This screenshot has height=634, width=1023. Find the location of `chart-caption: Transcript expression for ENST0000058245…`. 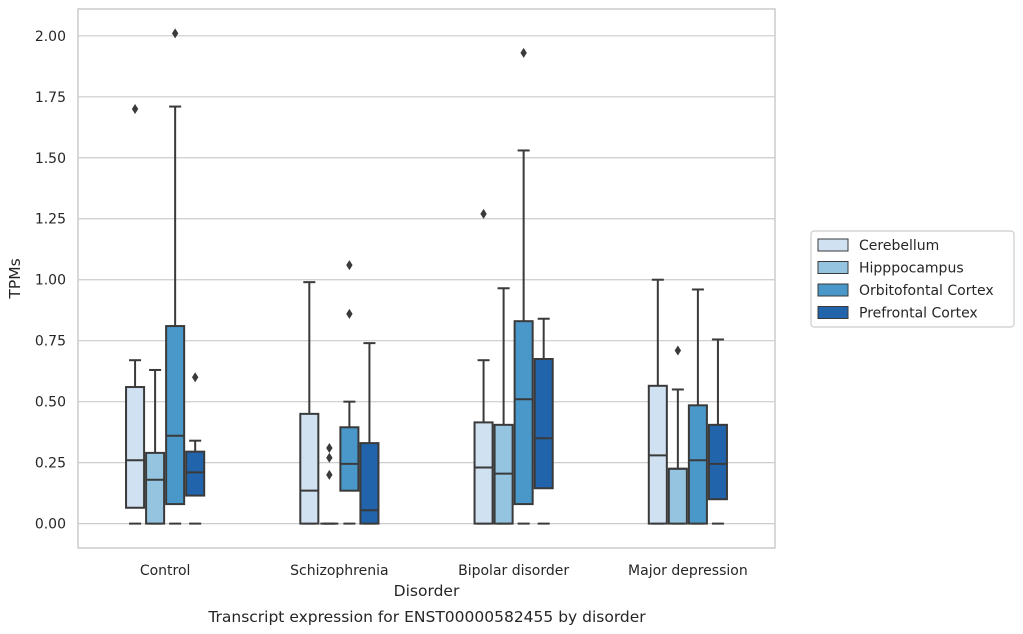

chart-caption: Transcript expression for ENST0000058245… is located at coordinates (426, 617).